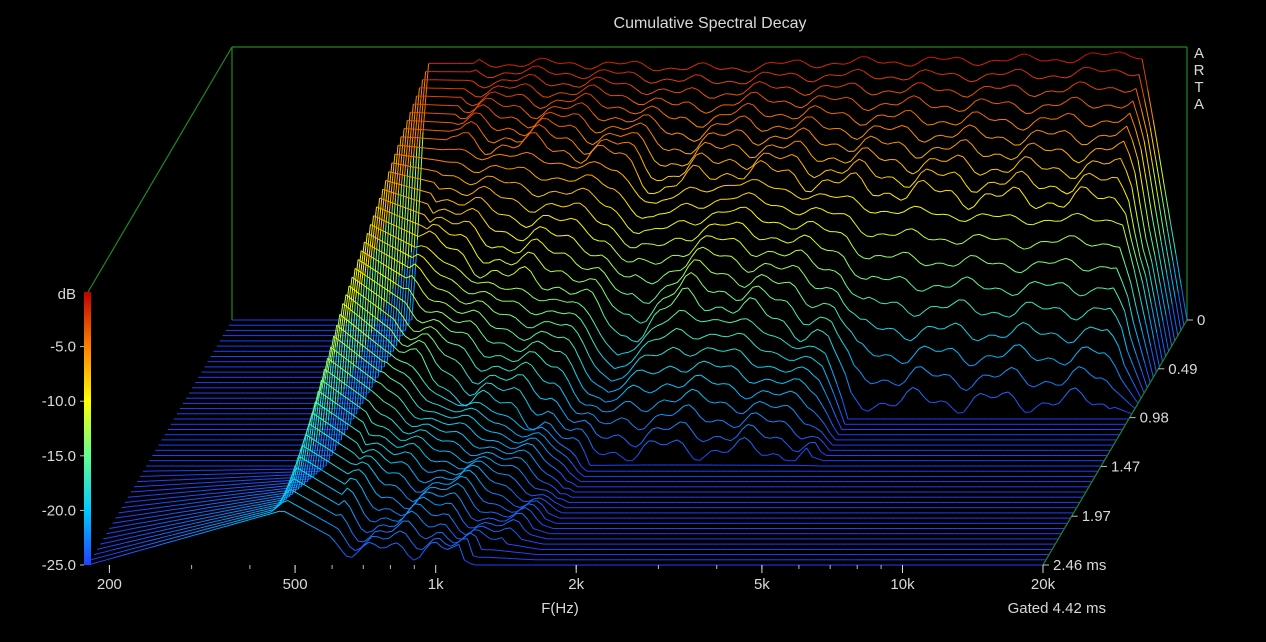 The width and height of the screenshot is (1266, 642). What do you see at coordinates (560, 608) in the screenshot?
I see `x-axis-label: F(Hz)` at bounding box center [560, 608].